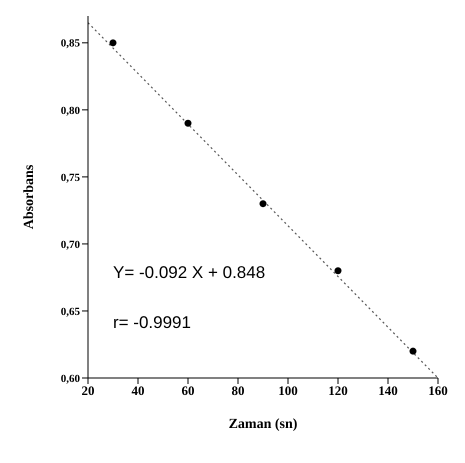  What do you see at coordinates (88, 390) in the screenshot?
I see `x-tick-label: 20` at bounding box center [88, 390].